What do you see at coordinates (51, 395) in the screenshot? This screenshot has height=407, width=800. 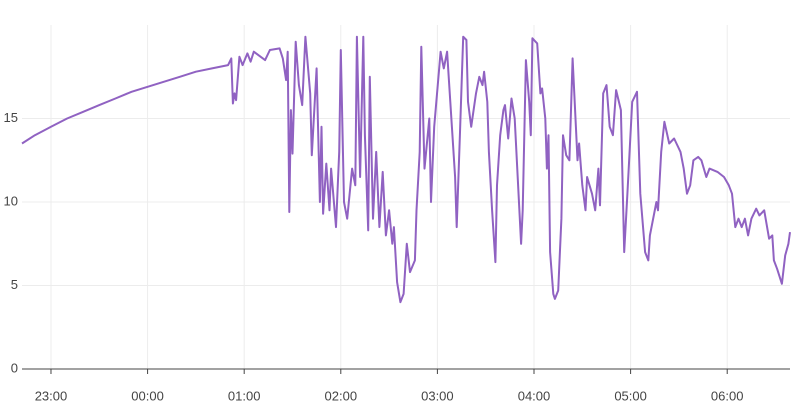 I see `x-tick-label: 23:00` at bounding box center [51, 395].